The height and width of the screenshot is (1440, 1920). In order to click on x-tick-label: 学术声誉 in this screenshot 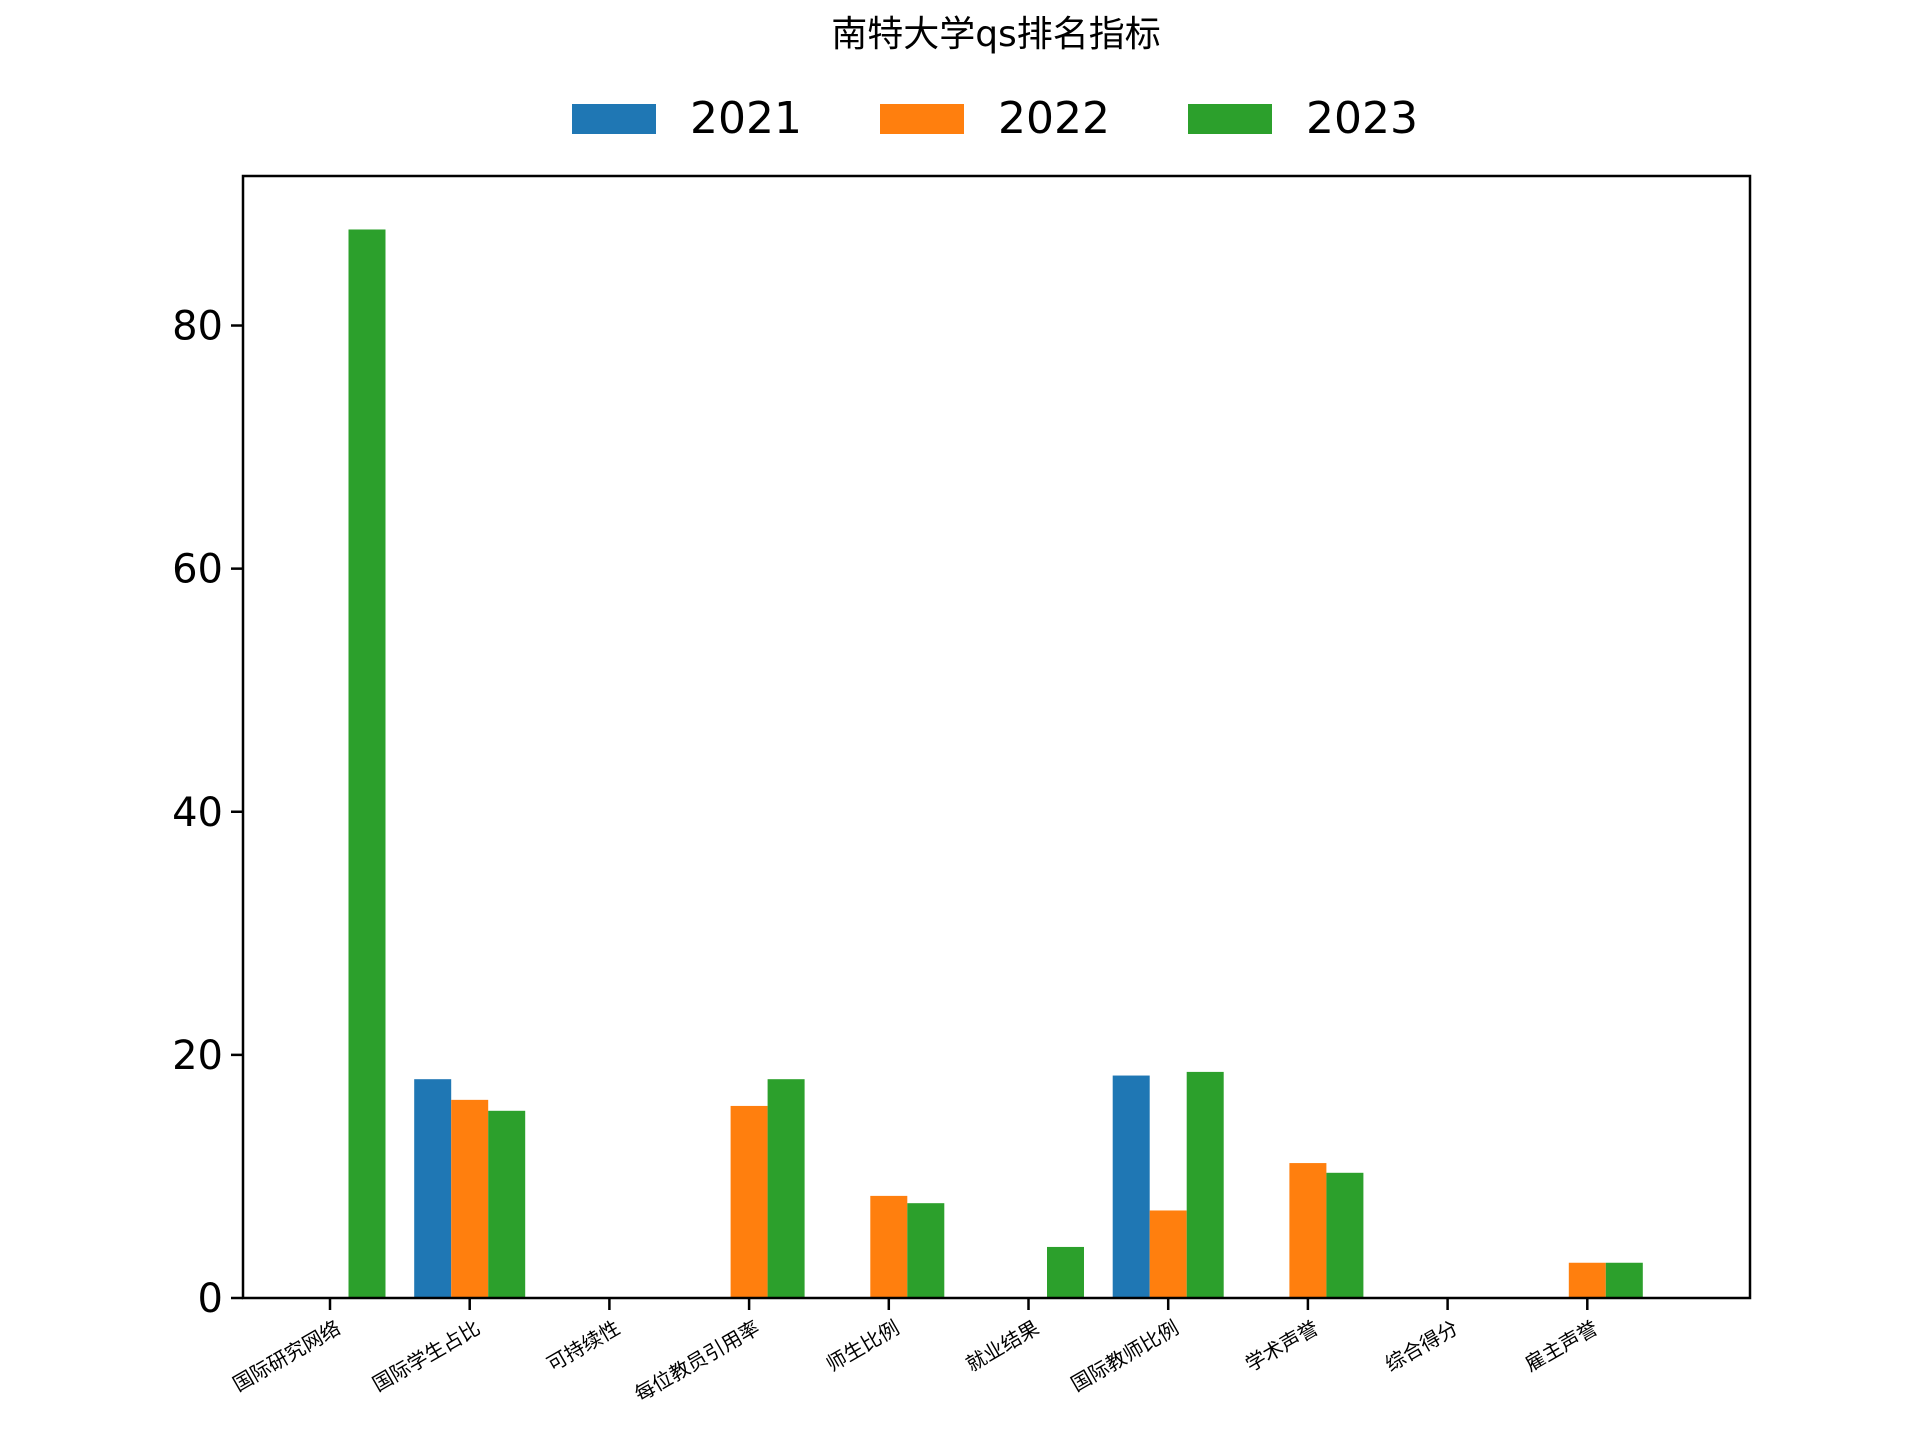, I will do `click(1281, 1346)`.